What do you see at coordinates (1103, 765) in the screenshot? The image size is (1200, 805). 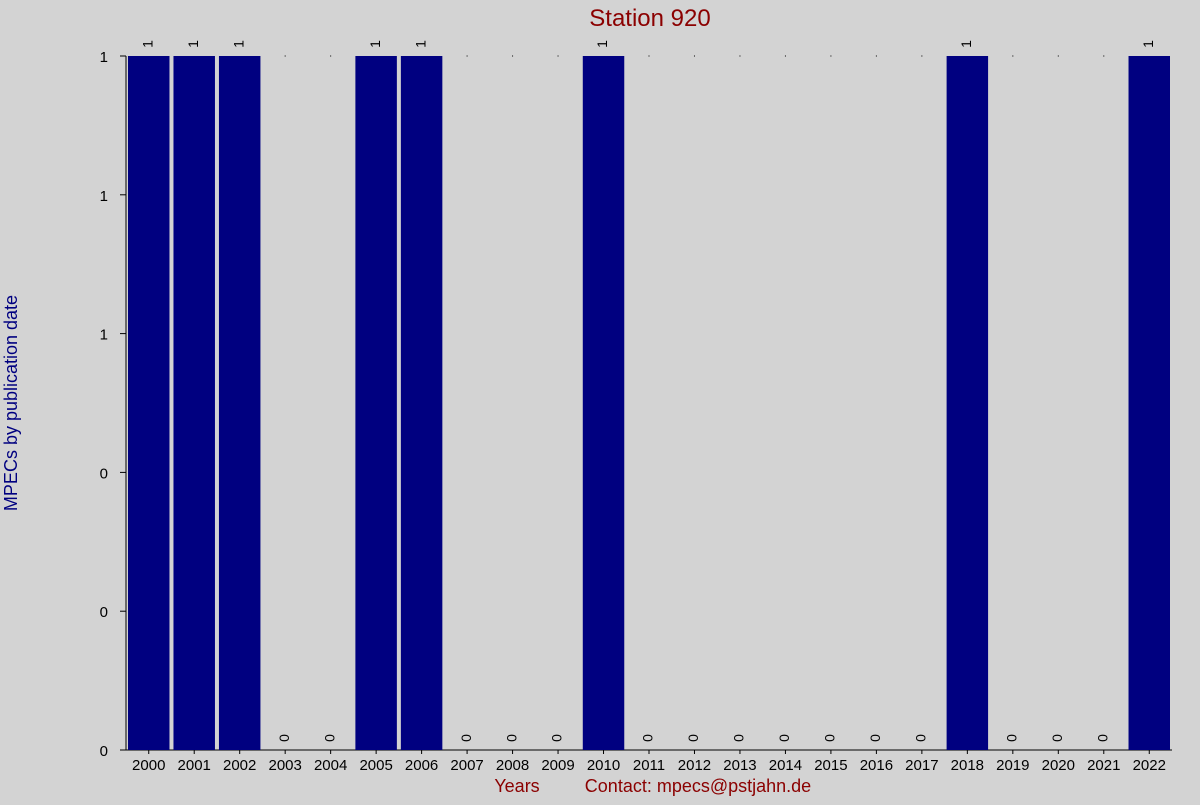 I see `x-tick-label: 2021` at bounding box center [1103, 765].